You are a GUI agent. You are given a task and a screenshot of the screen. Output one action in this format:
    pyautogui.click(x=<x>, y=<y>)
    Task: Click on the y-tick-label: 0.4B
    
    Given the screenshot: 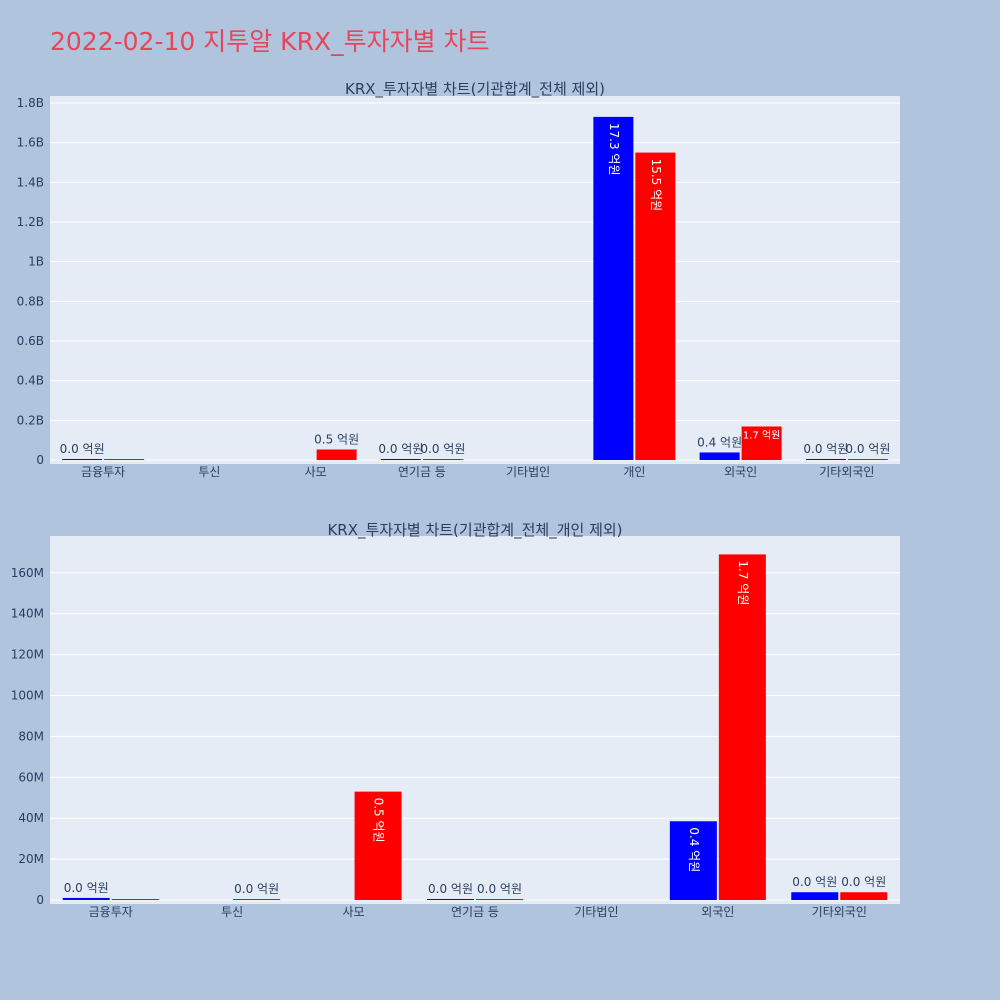 What is the action you would take?
    pyautogui.click(x=30, y=381)
    